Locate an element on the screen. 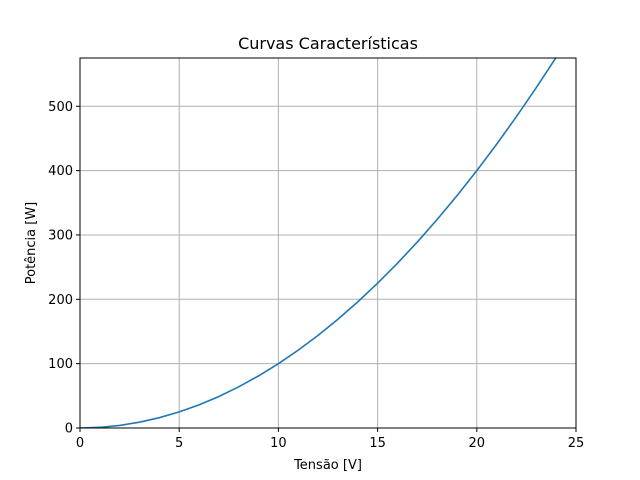 Image resolution: width=640 pixels, height=480 pixels. x-tick-label: 15 is located at coordinates (377, 443).